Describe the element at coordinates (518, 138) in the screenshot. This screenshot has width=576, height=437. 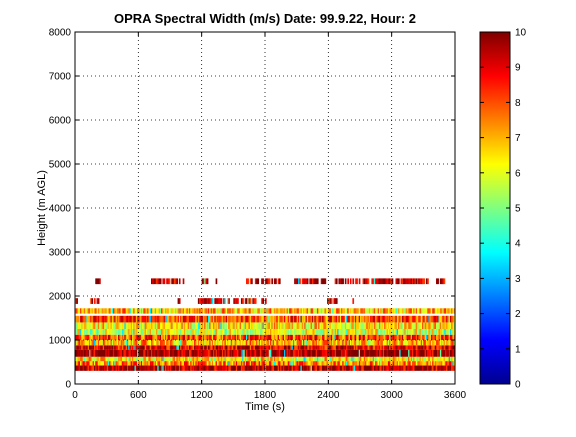
I see `colorbar-tick-label: 7` at that location.